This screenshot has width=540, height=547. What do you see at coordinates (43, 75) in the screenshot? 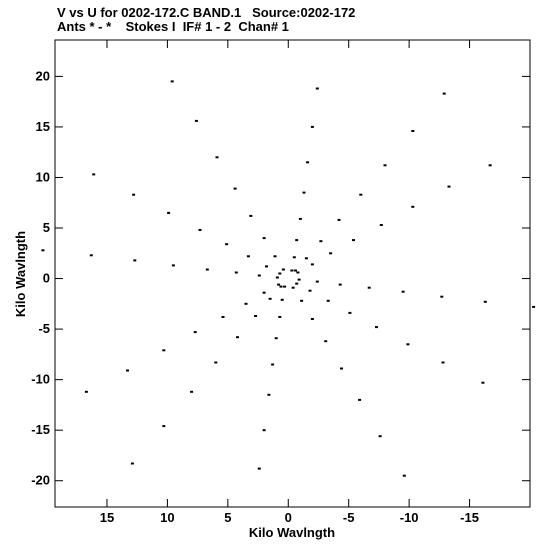
I see `y-tick-label: 20` at bounding box center [43, 75].